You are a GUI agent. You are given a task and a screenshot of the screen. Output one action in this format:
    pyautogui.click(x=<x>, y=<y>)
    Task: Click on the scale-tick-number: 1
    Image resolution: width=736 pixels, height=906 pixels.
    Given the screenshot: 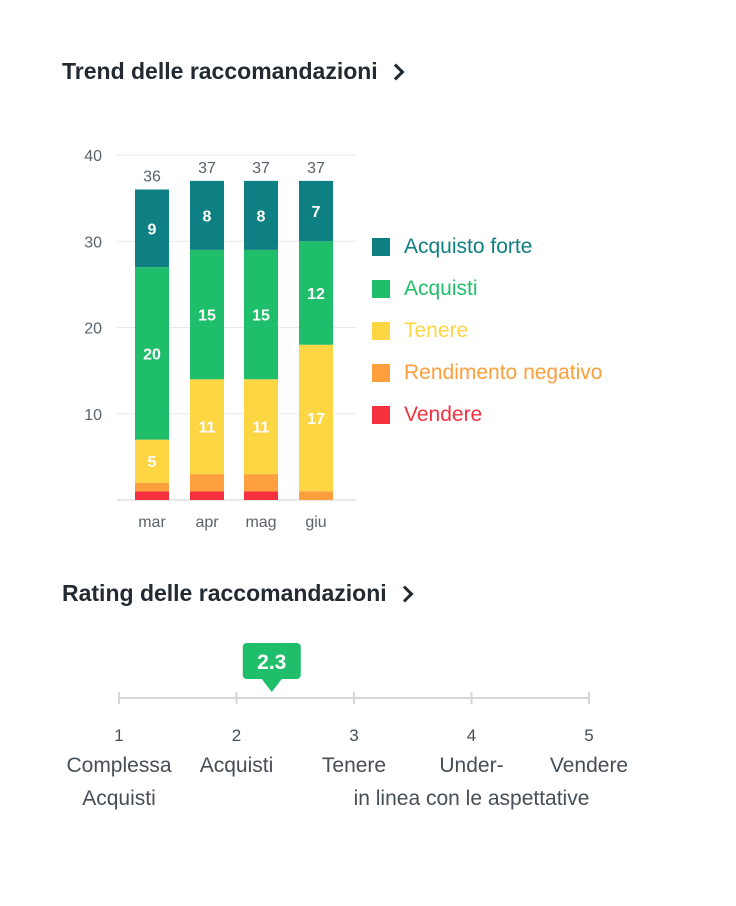 What is the action you would take?
    pyautogui.click(x=118, y=735)
    